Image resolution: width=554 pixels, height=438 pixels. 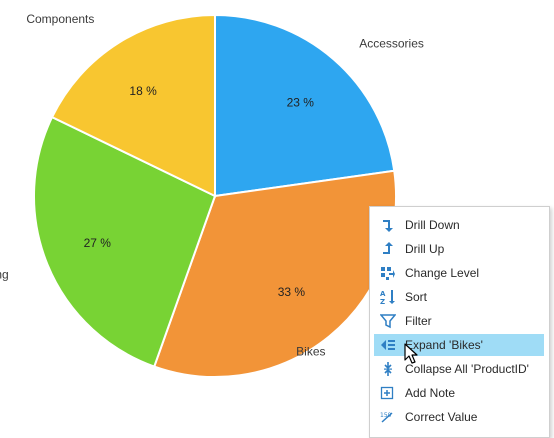 What do you see at coordinates (416, 297) in the screenshot?
I see `menu-item-label: Sort` at bounding box center [416, 297].